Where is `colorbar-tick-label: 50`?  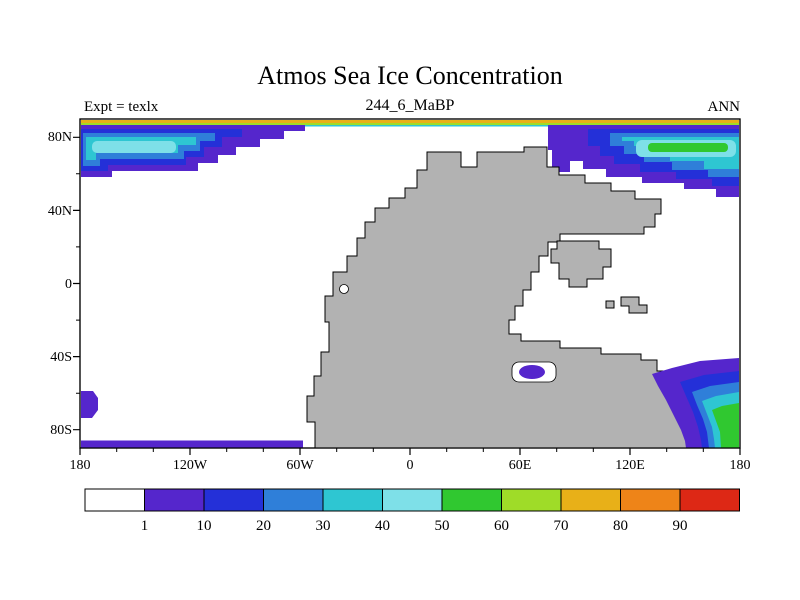 colorbar-tick-label: 50 is located at coordinates (442, 526).